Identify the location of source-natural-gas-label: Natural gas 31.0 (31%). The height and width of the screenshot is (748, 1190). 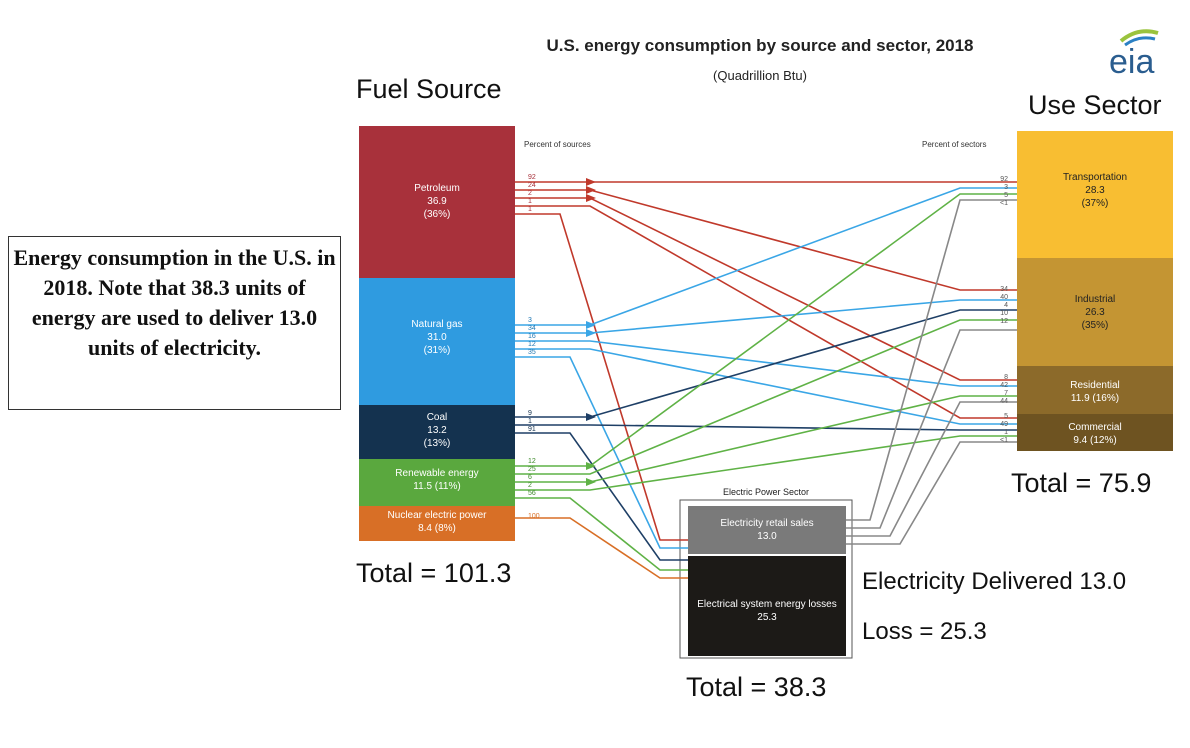
(437, 337).